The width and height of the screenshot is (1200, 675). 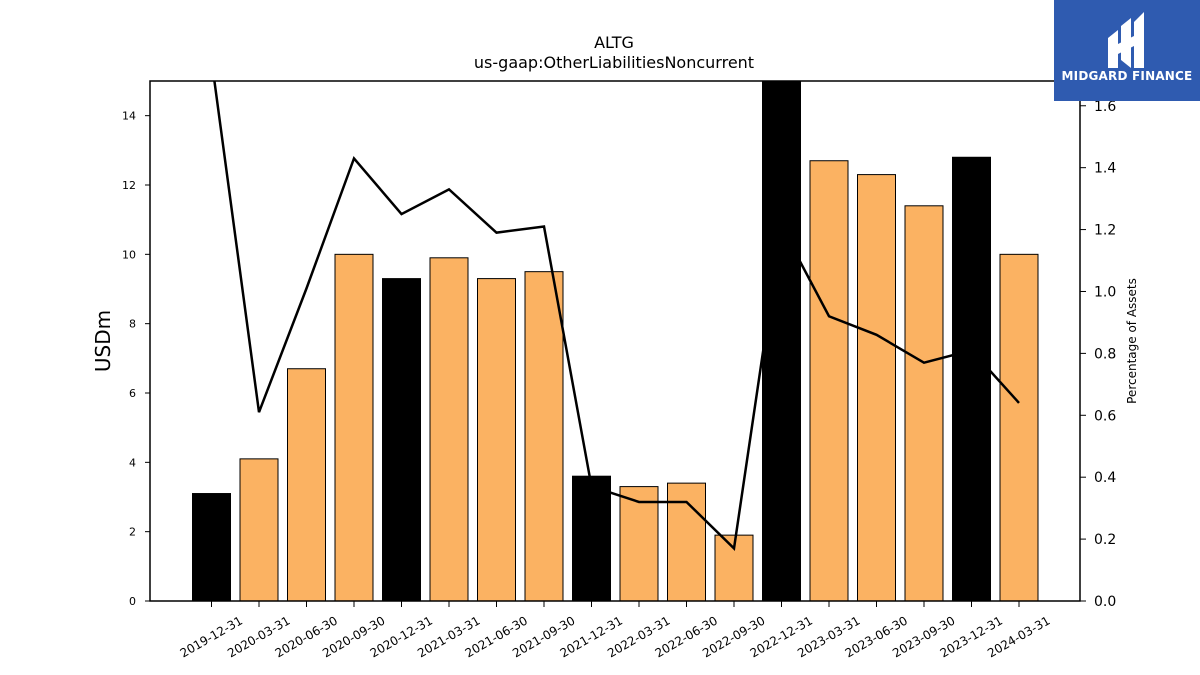 I want to click on logo-text: MIDGARD FINANCE, so click(x=1127, y=76).